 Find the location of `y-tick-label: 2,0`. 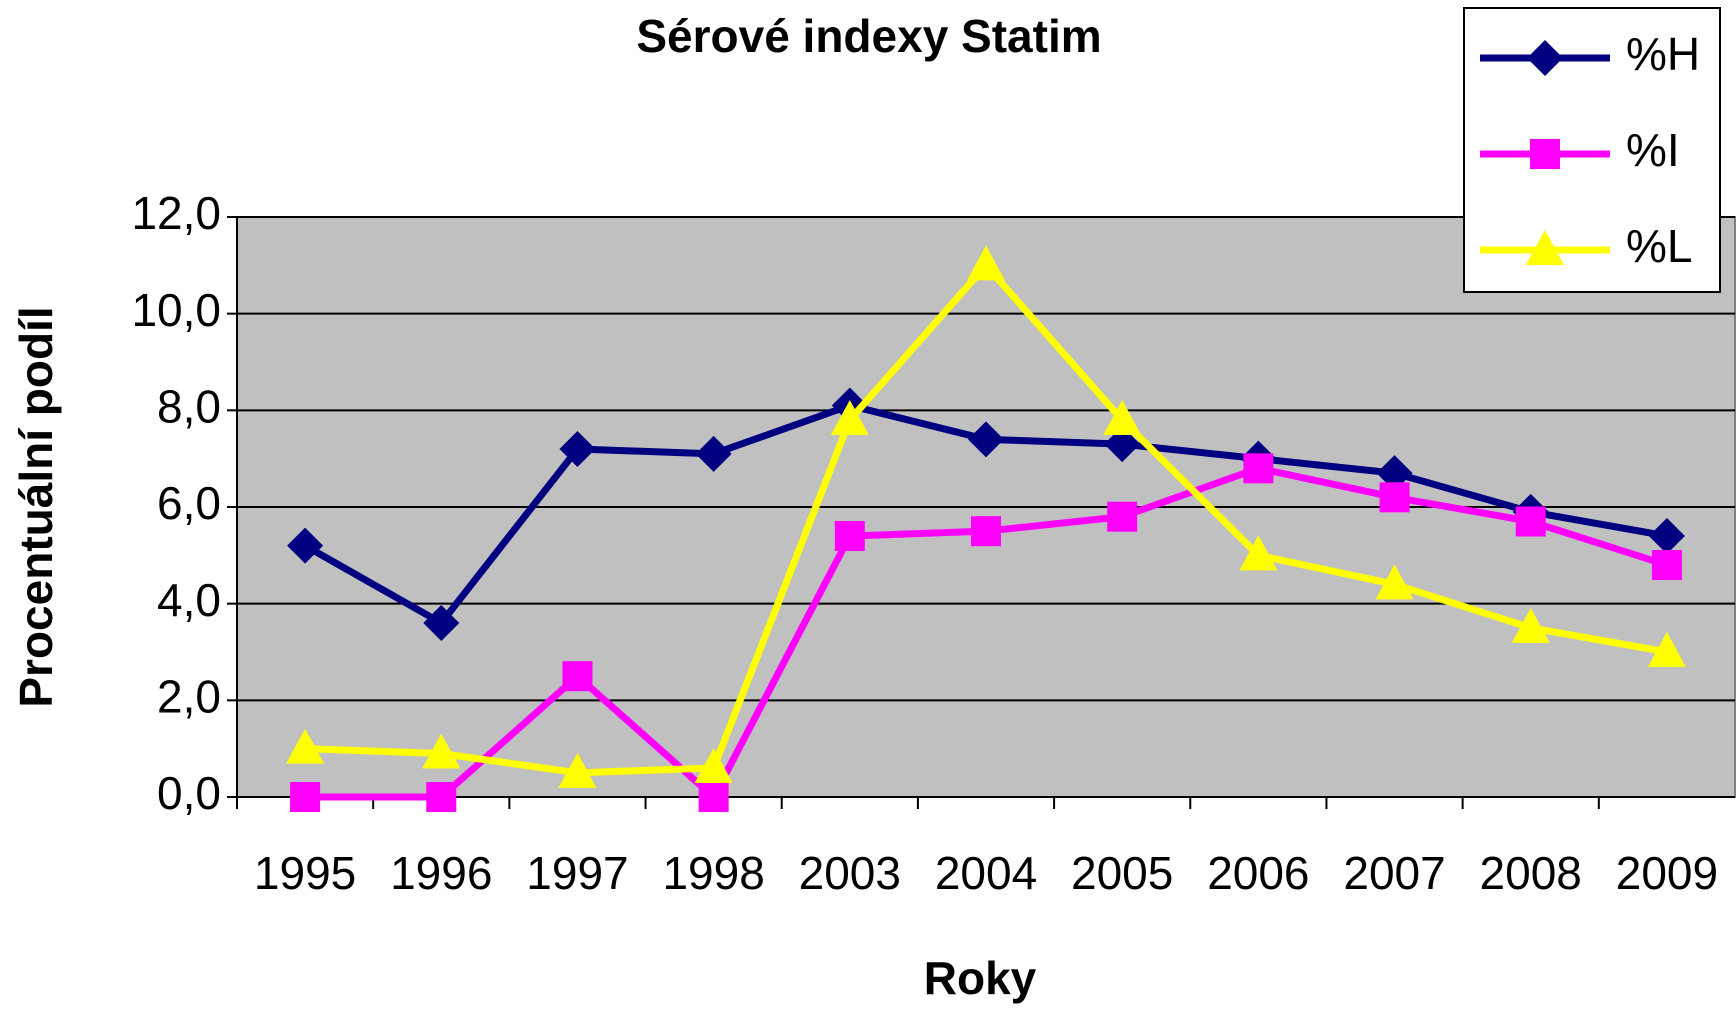

y-tick-label: 2,0 is located at coordinates (189, 696).